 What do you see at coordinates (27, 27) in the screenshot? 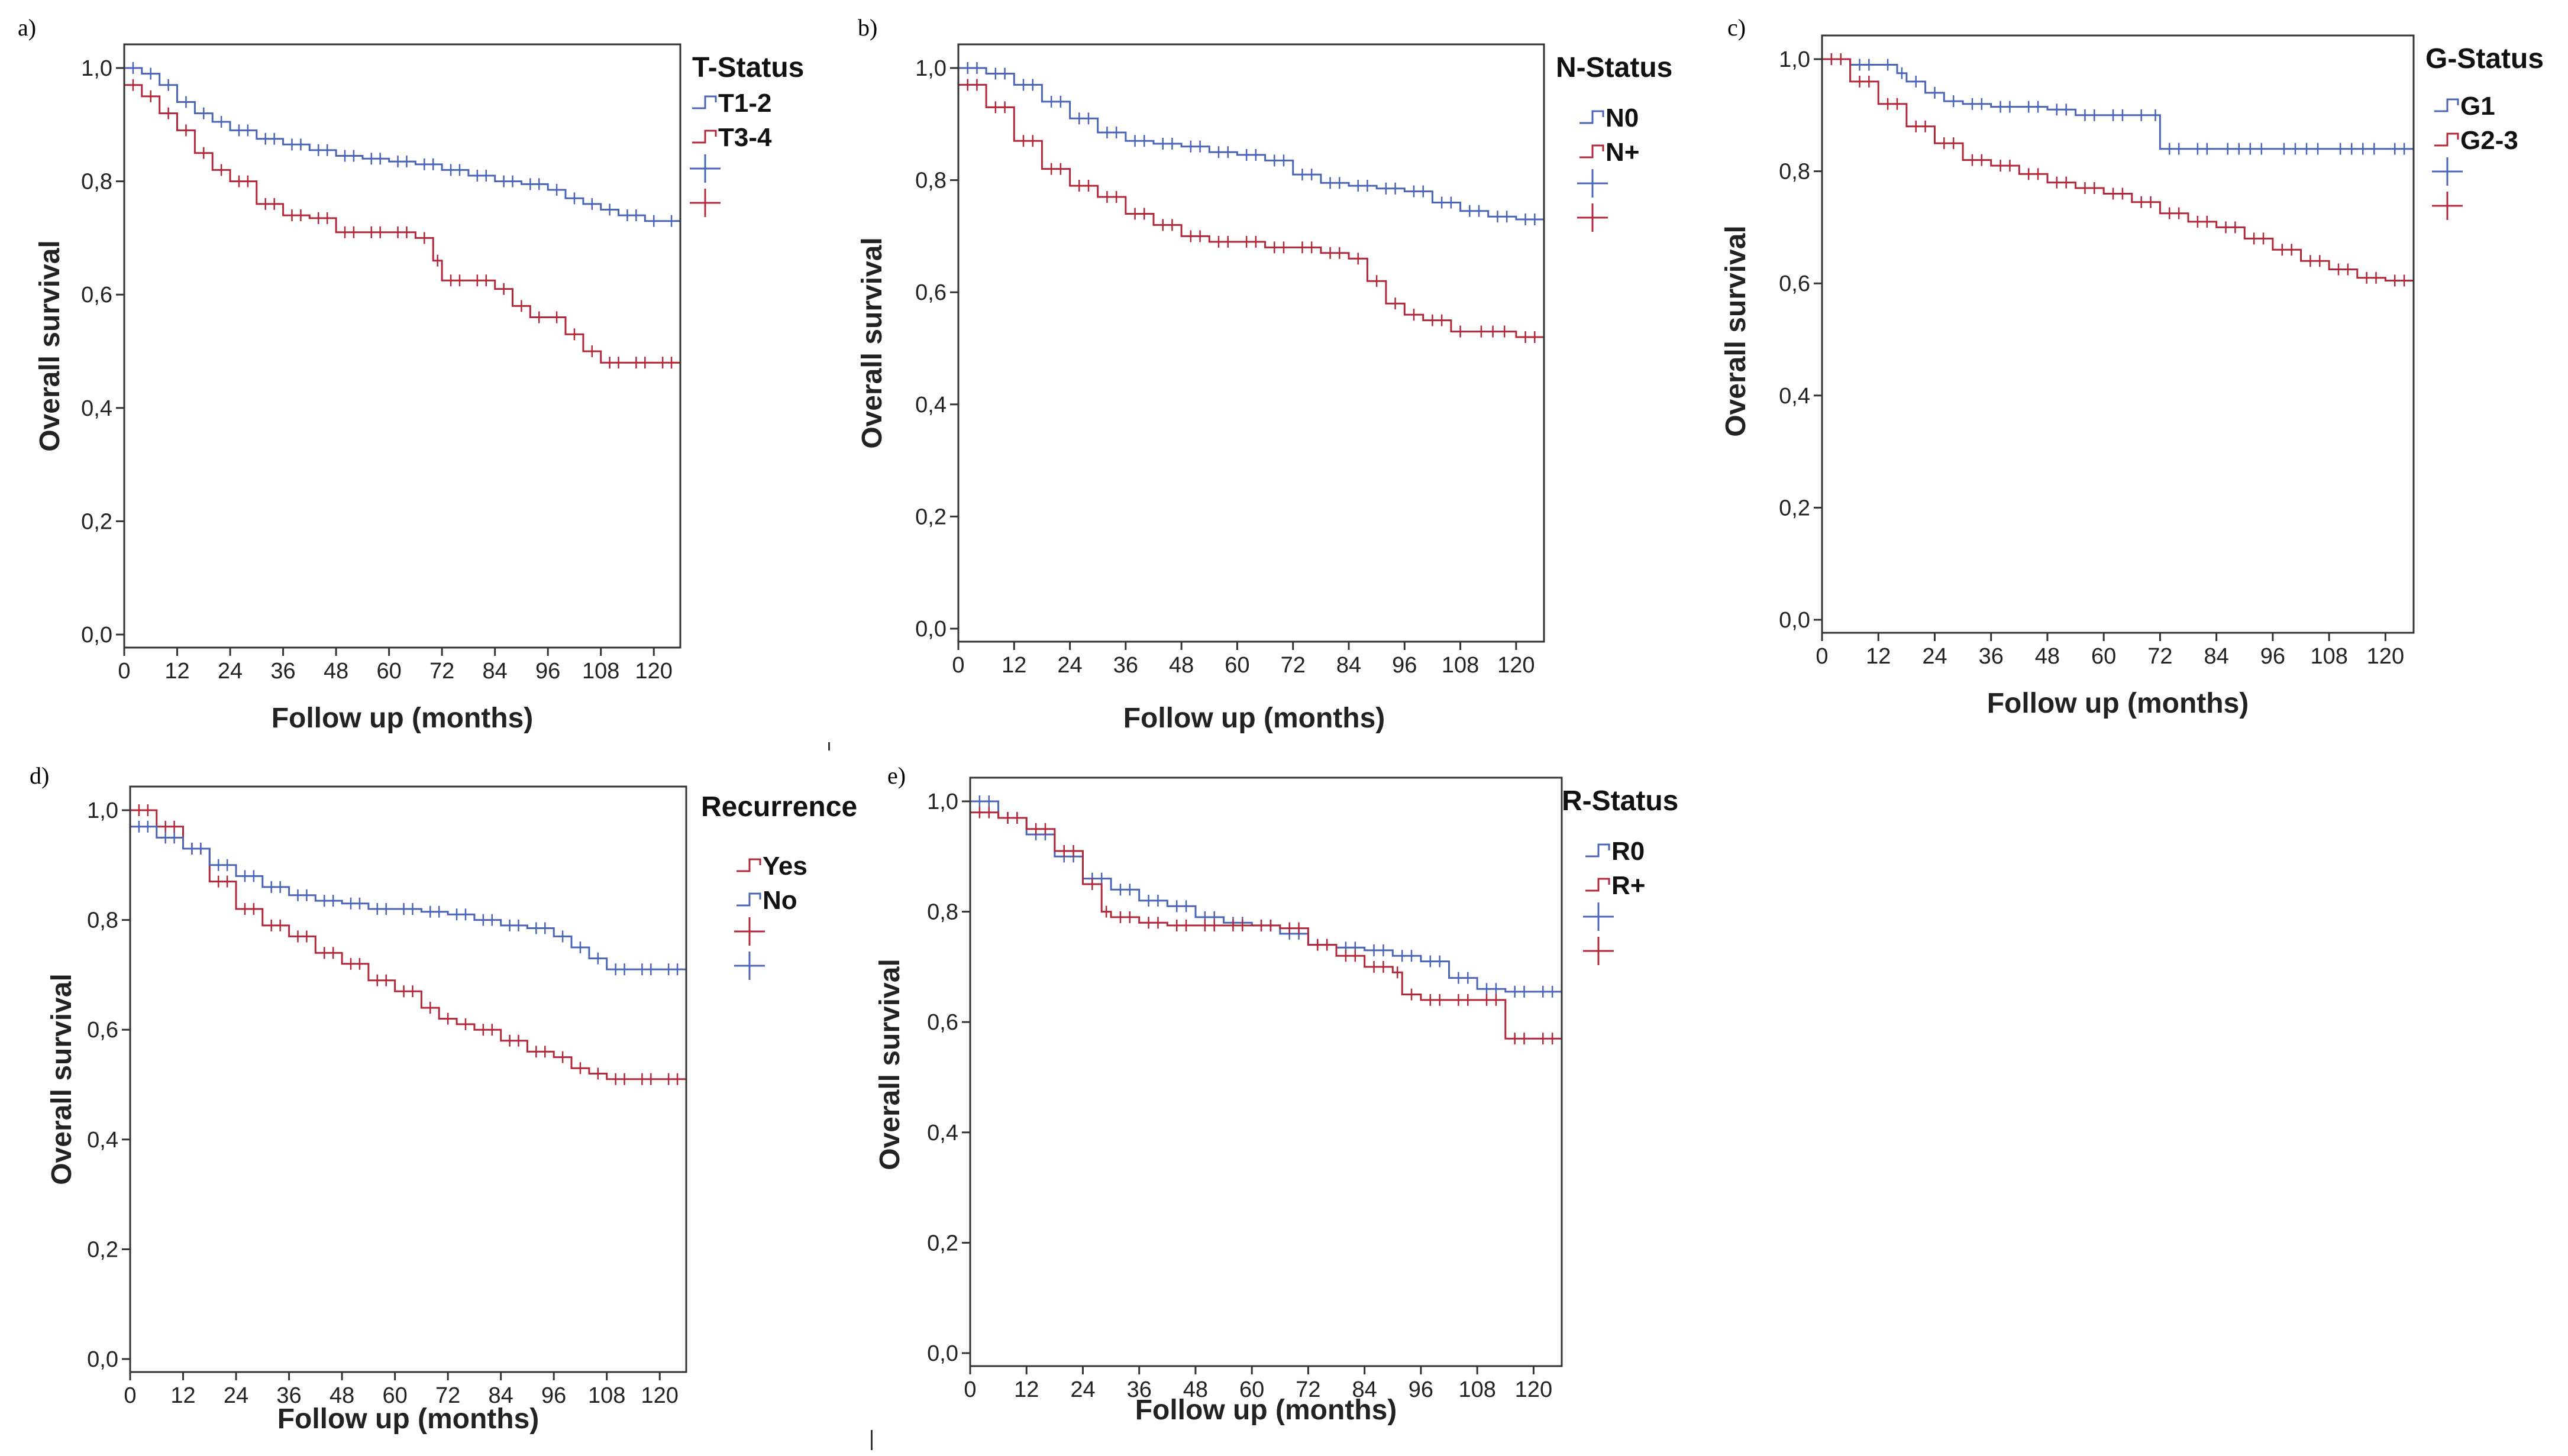
I see `panel-label-a: a)` at bounding box center [27, 27].